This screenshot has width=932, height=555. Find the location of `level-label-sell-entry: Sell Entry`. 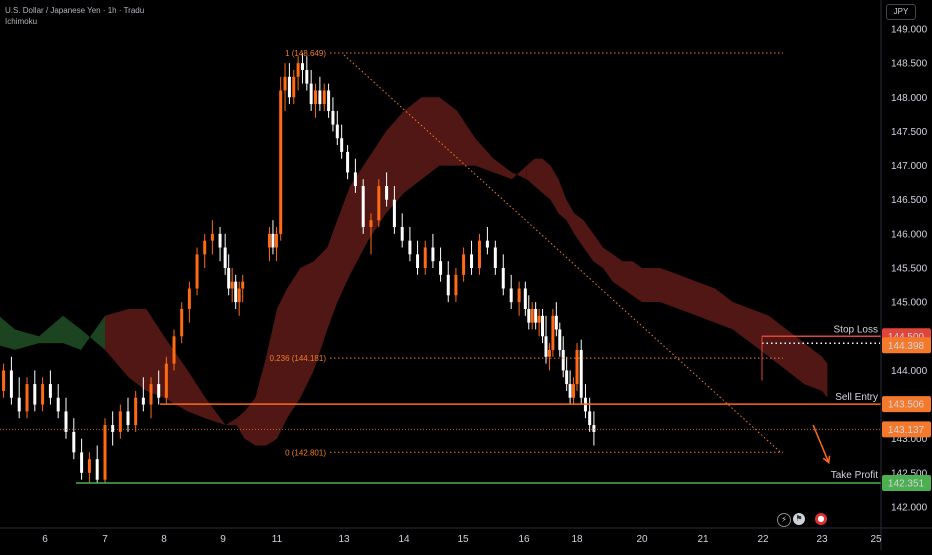

level-label-sell-entry: Sell Entry is located at coordinates (856, 397).